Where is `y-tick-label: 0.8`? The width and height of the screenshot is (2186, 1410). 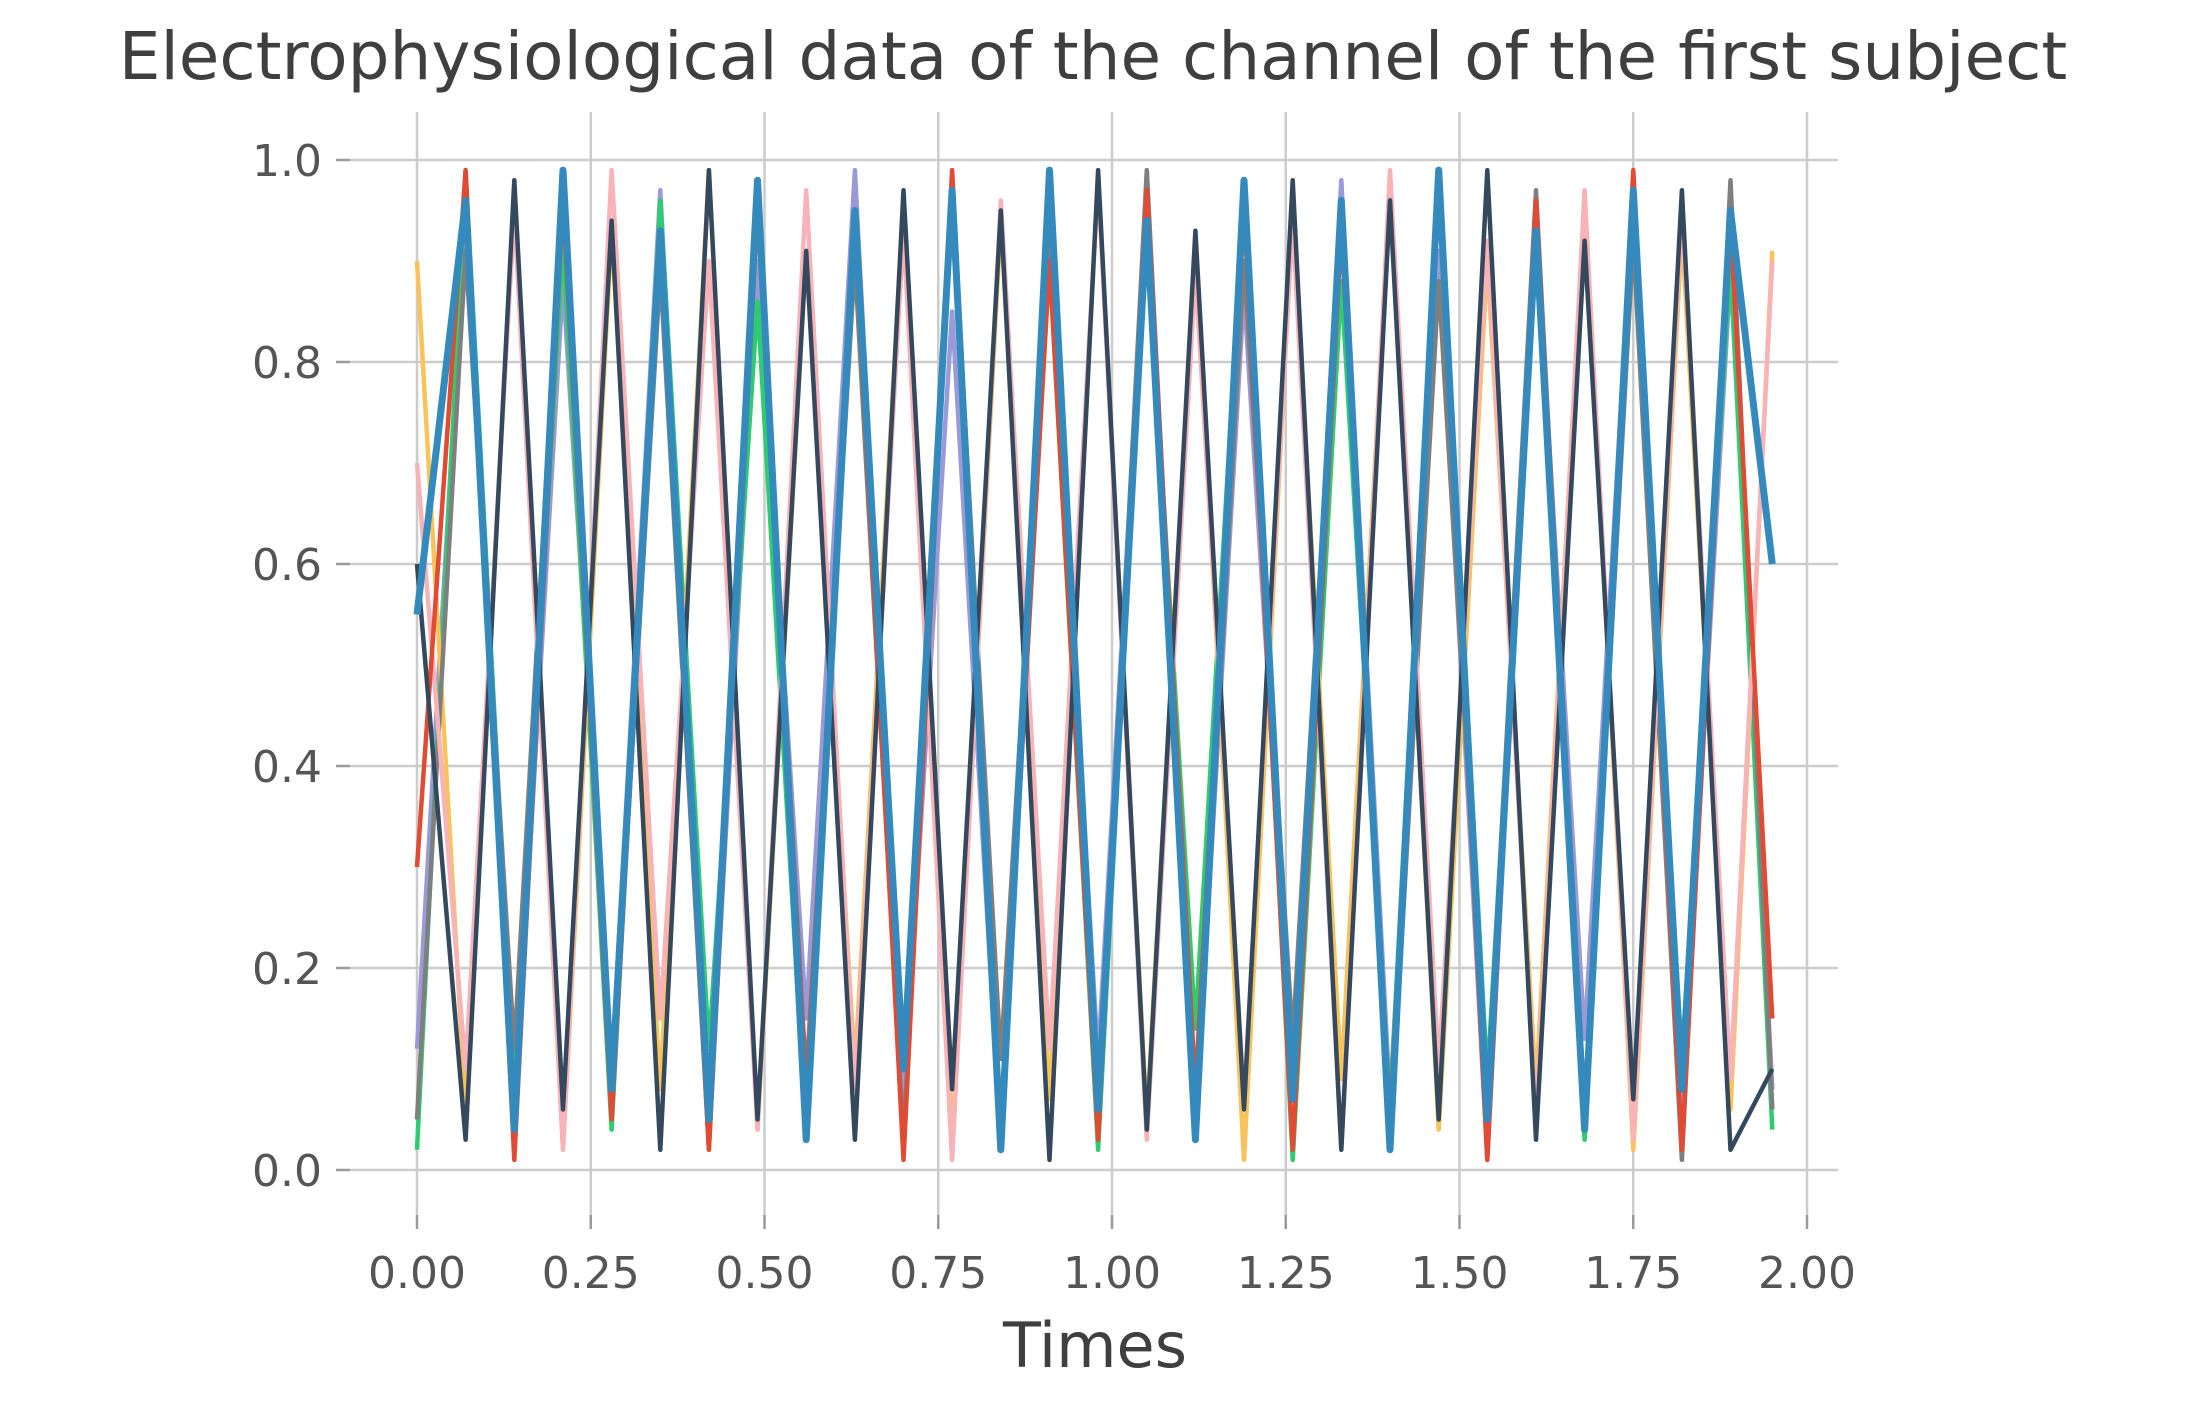 y-tick-label: 0.8 is located at coordinates (287, 363).